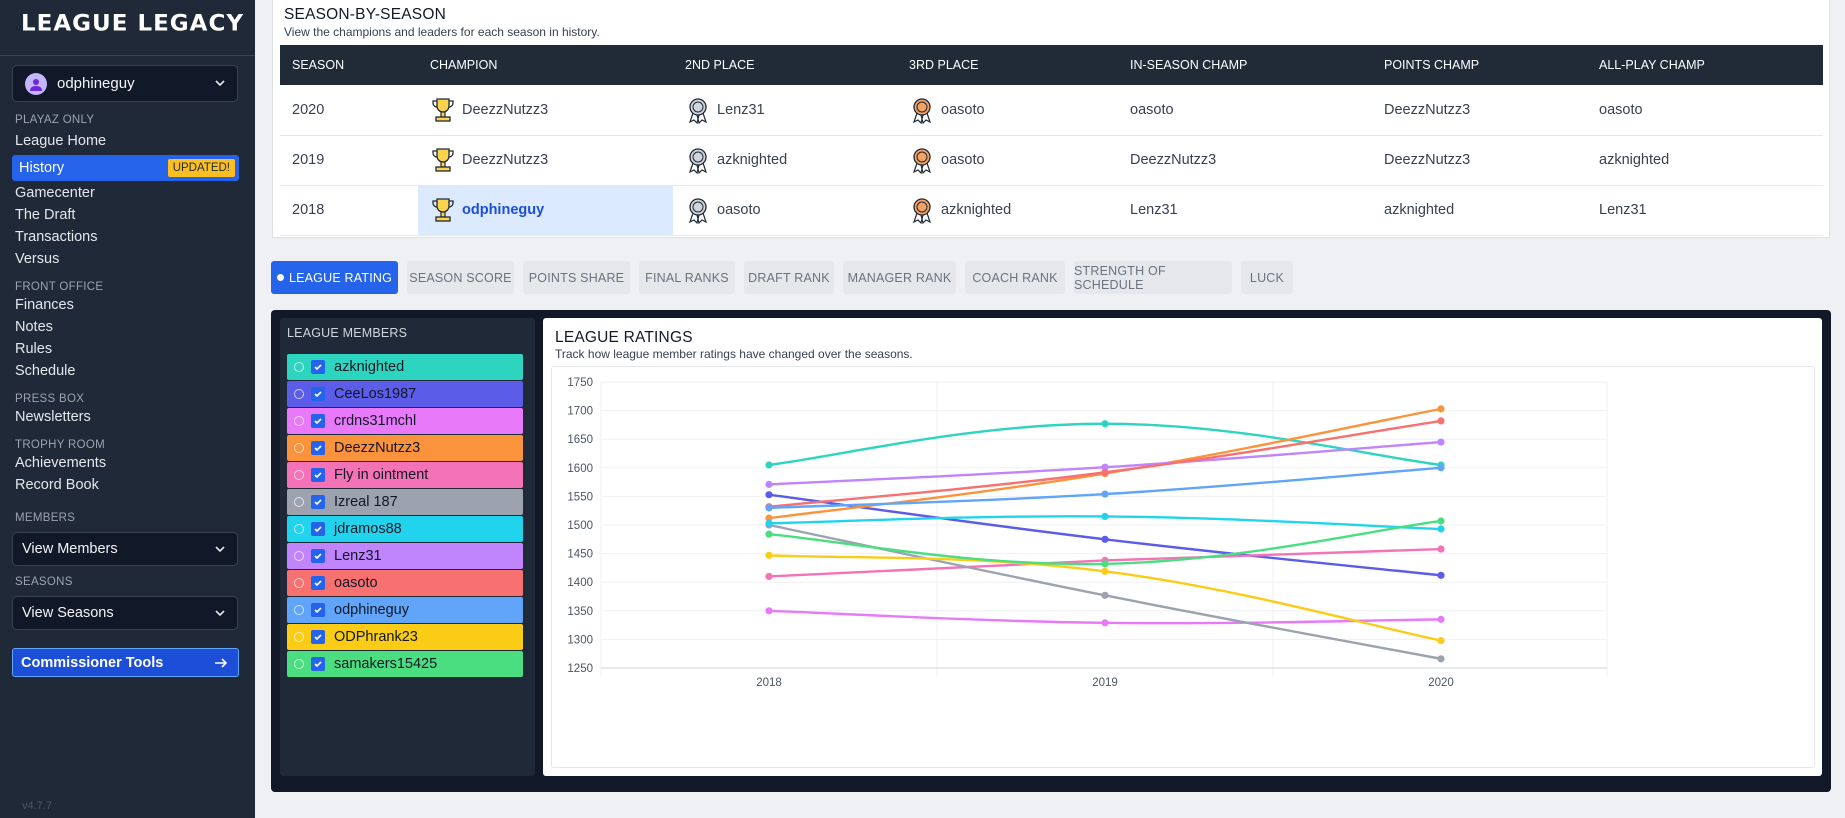  Describe the element at coordinates (1705, 160) in the screenshot. I see `all-play-champ-cell: azknighted` at that location.